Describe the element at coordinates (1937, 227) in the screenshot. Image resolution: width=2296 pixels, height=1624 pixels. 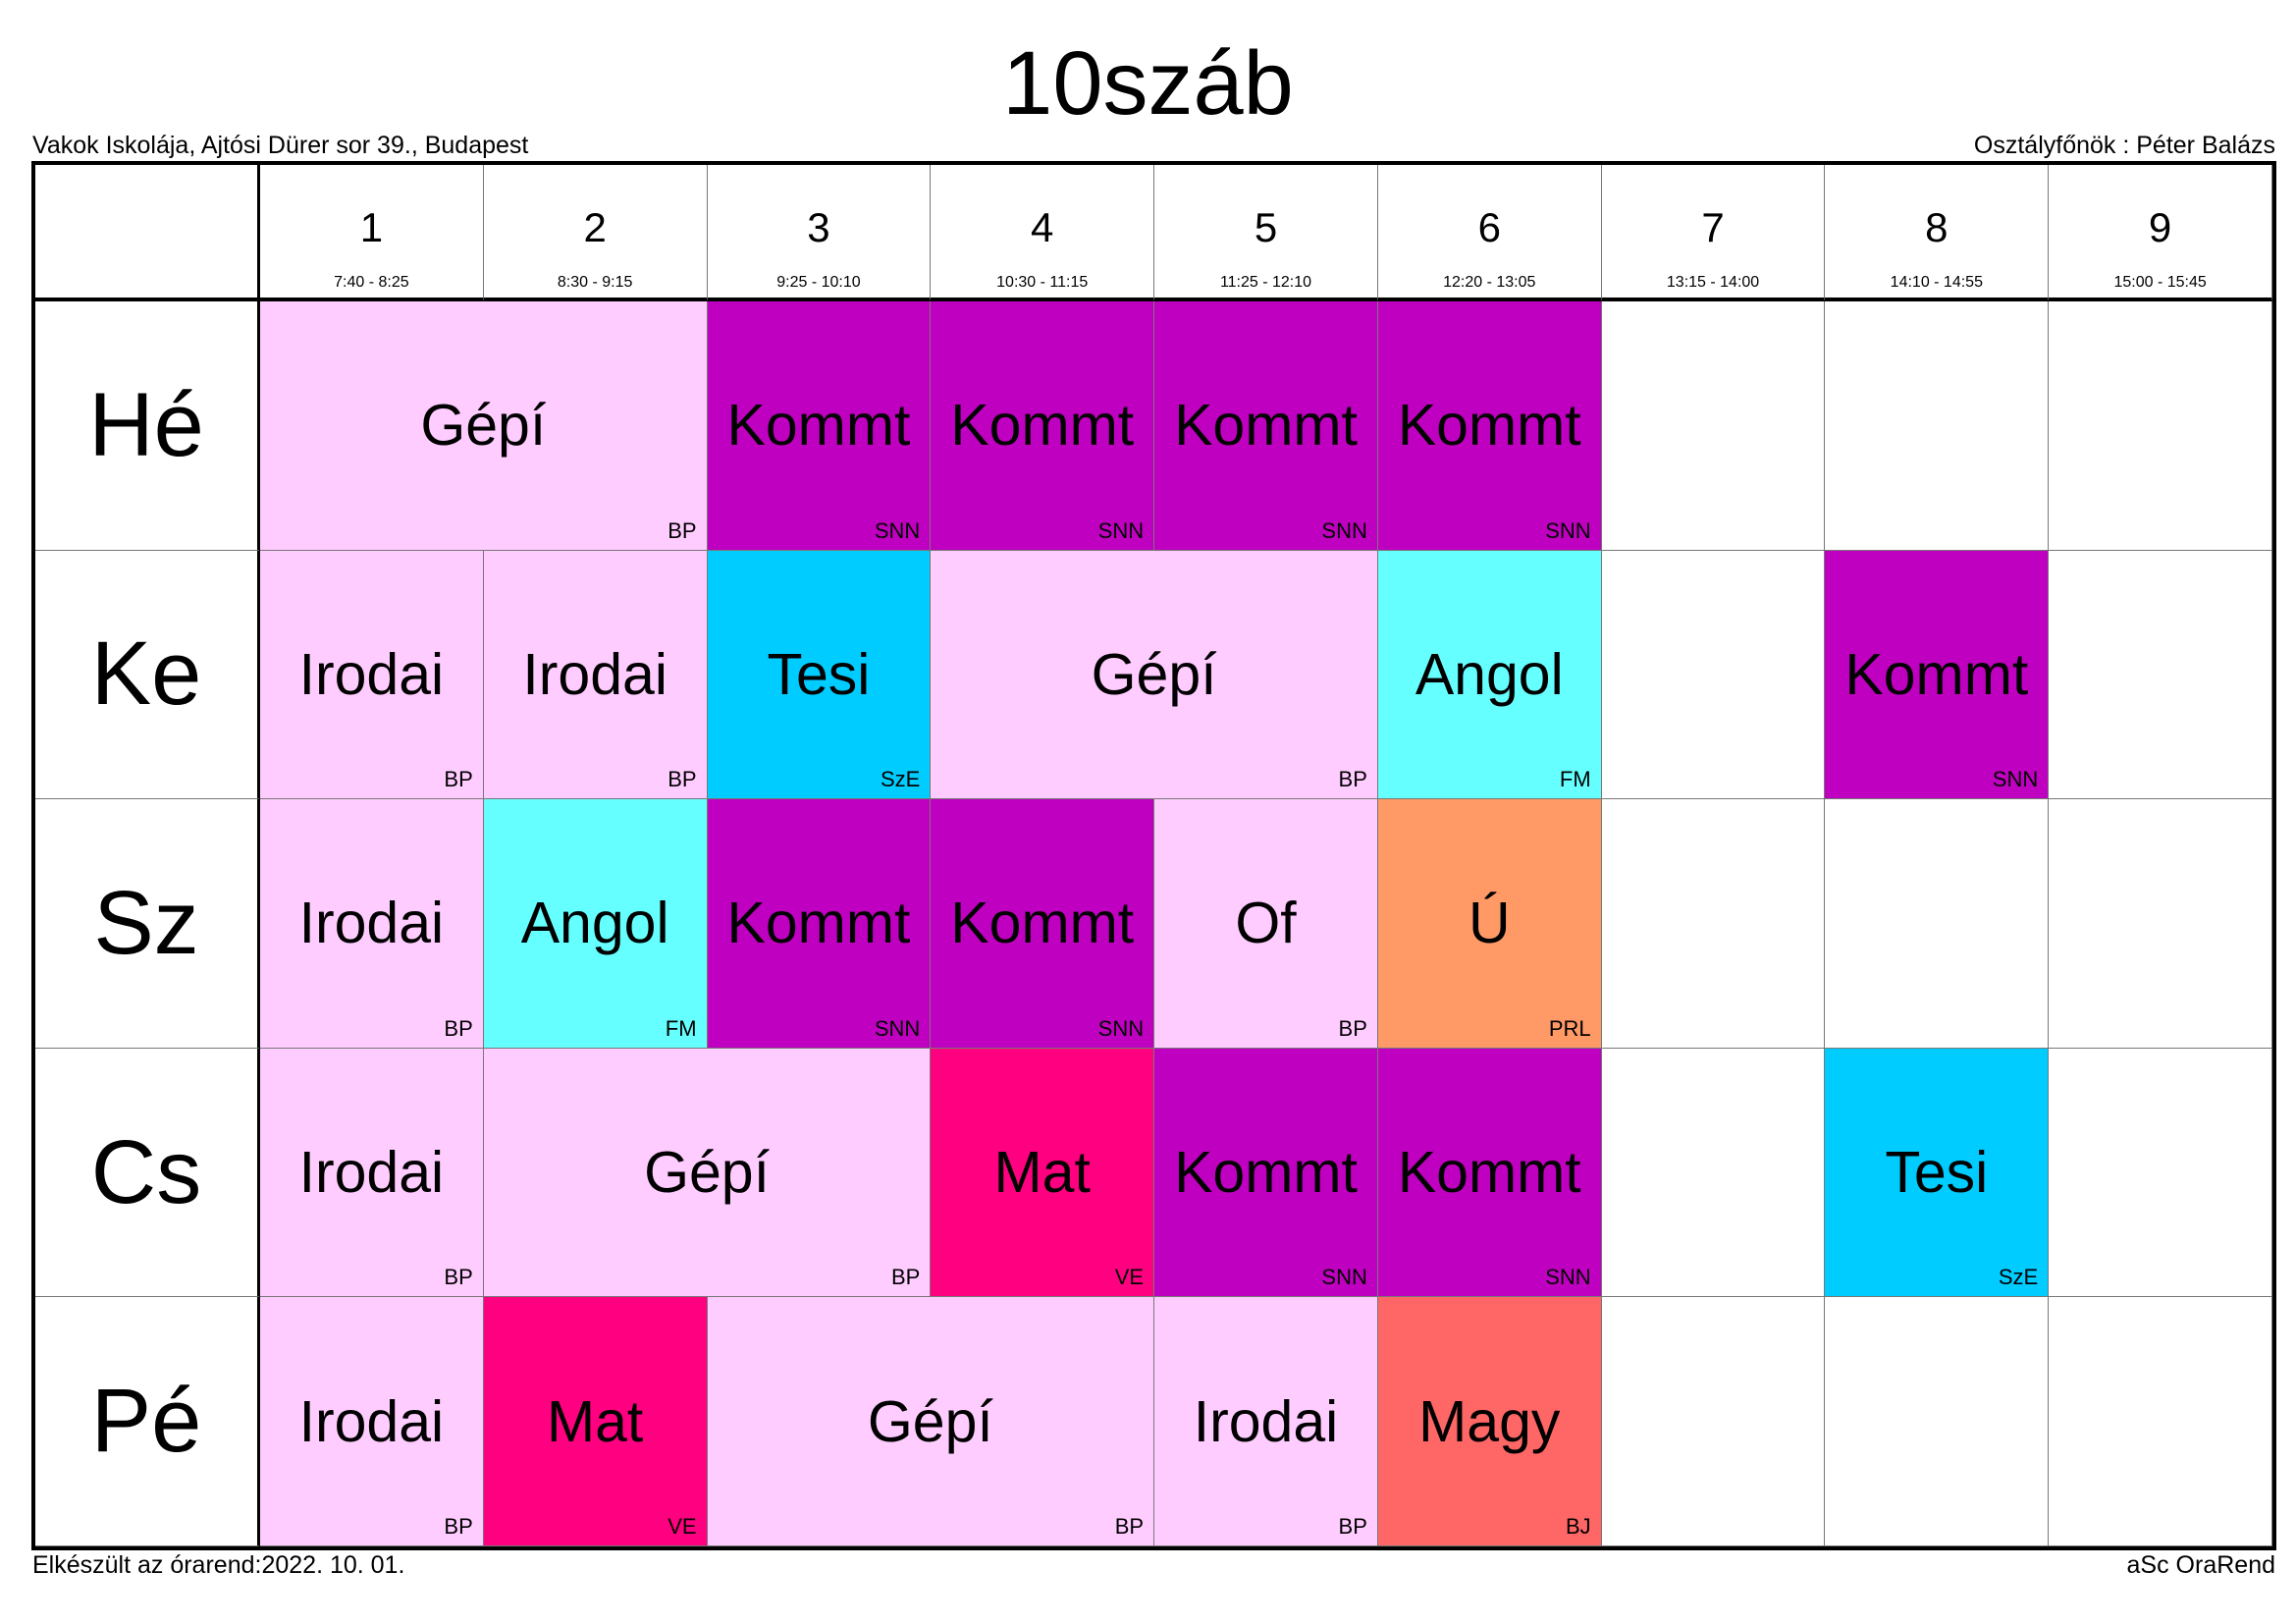
I see `period-number: 8` at that location.